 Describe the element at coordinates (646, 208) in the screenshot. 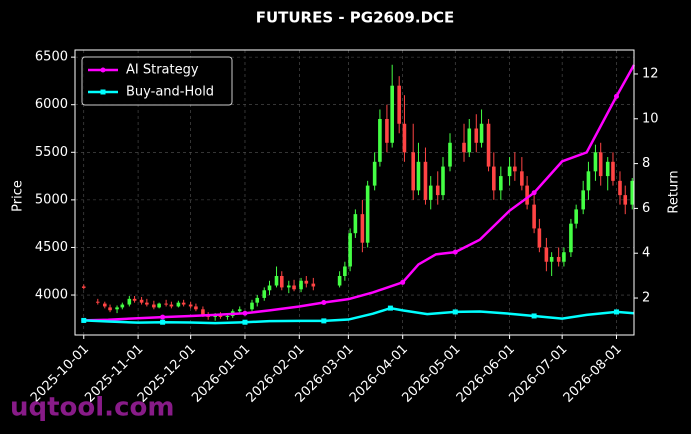

I see `y2-tick-label: 6` at that location.